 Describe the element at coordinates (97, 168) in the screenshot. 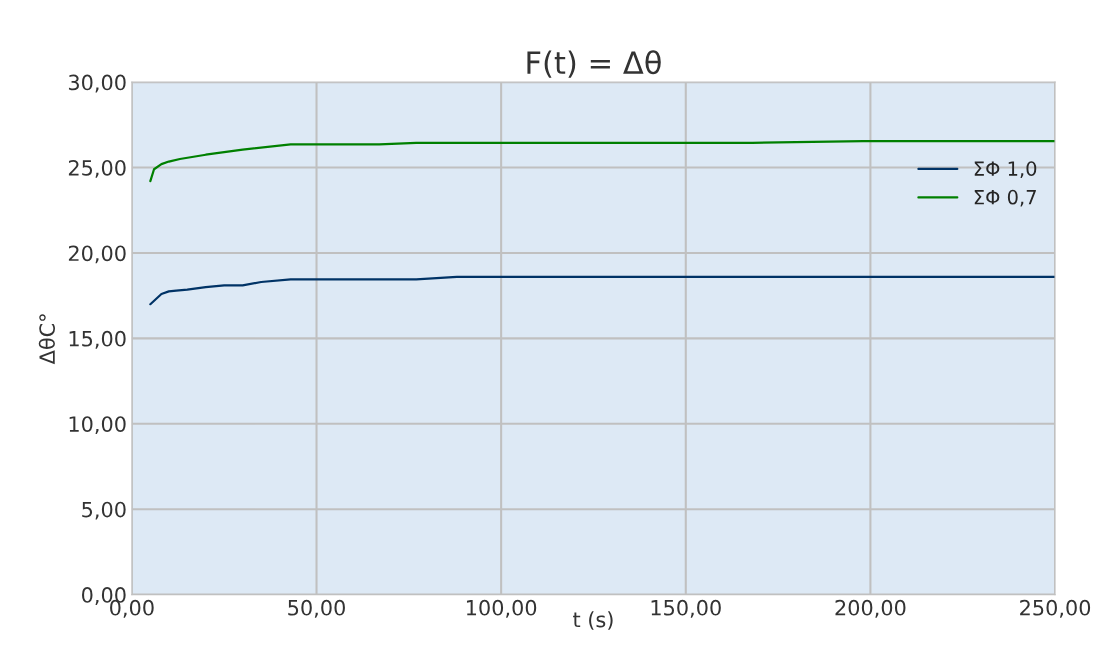

I see `y-tick-label: 25,00` at that location.